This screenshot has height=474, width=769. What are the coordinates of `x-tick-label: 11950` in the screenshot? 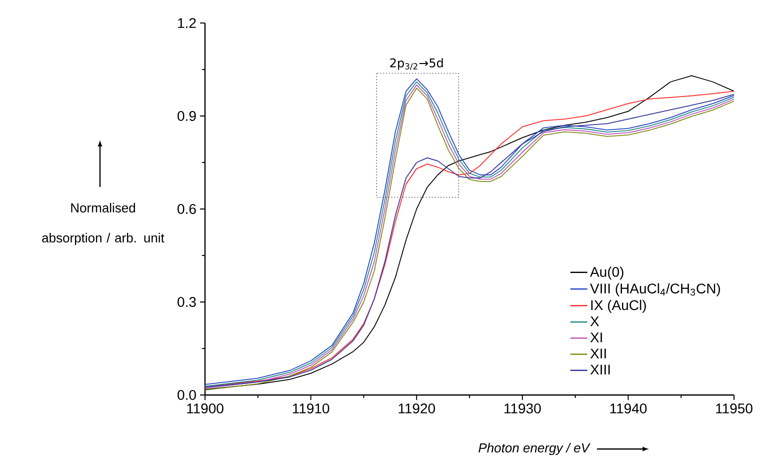 It's located at (734, 408).